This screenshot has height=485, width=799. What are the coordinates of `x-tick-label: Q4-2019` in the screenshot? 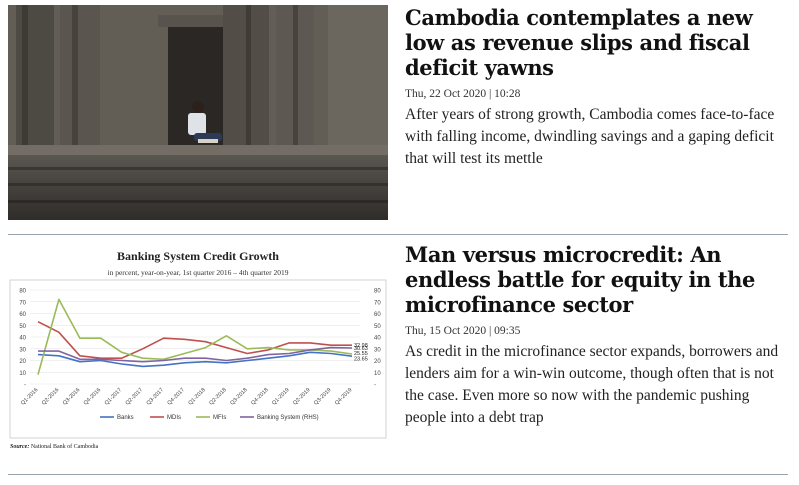 It's located at (343, 396).